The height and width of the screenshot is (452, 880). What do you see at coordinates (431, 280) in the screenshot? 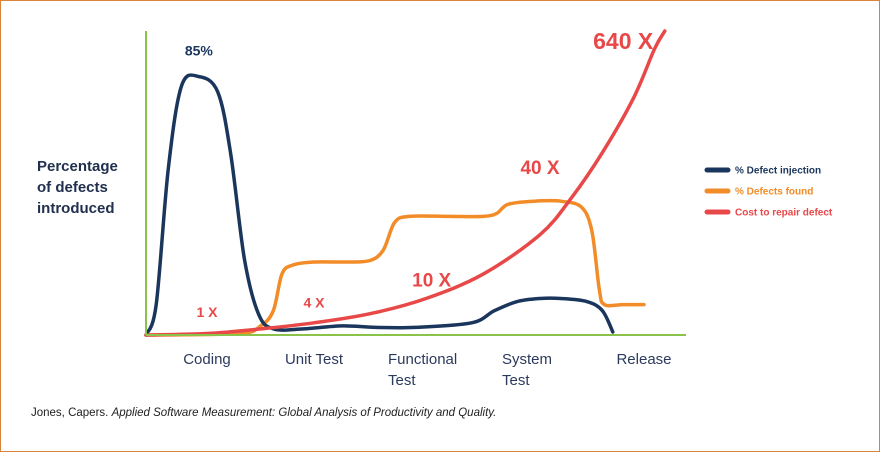
I see `data-label: 10 X` at bounding box center [431, 280].